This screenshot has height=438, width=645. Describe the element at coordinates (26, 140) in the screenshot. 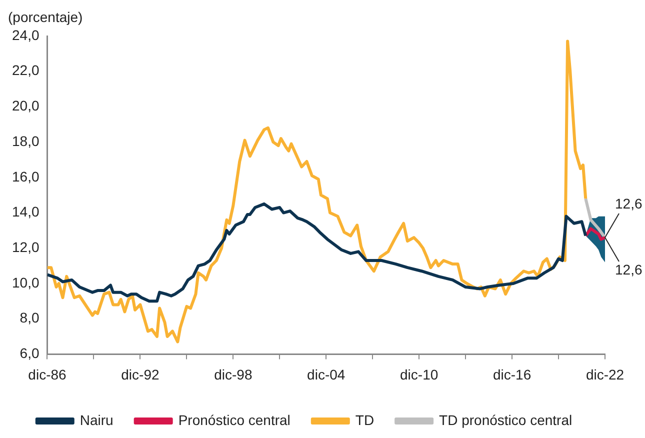

I see `y-tick-label: 18,0` at that location.